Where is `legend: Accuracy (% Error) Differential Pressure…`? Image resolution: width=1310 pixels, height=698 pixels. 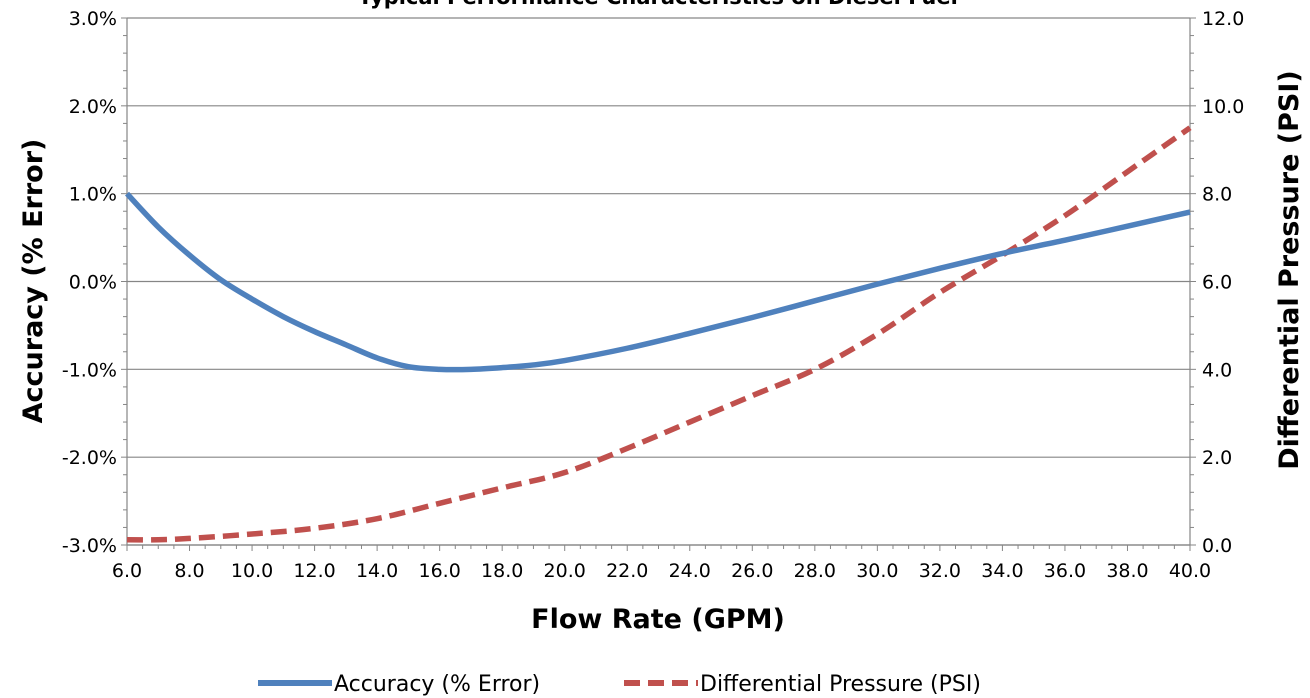 legend: Accuracy (% Error) Differential Pressure… is located at coordinates (619, 684).